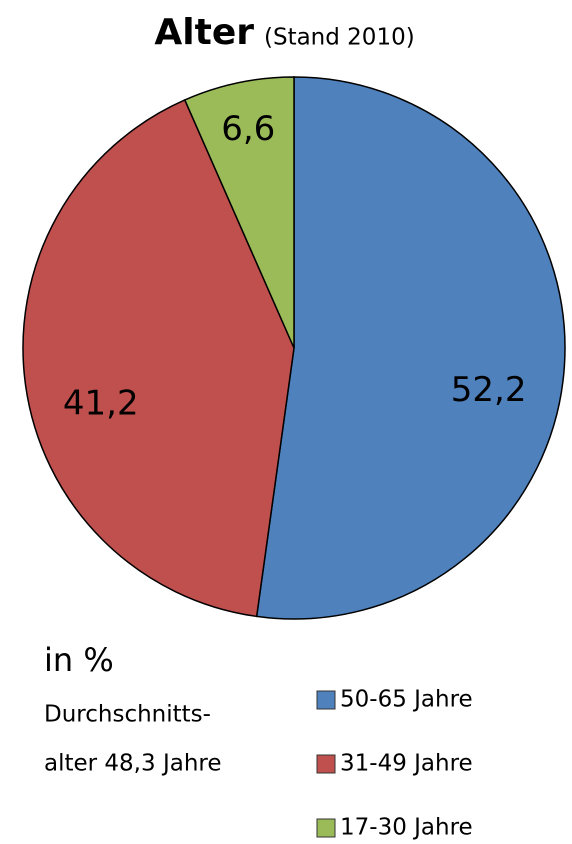 The height and width of the screenshot is (844, 572). Describe the element at coordinates (127, 715) in the screenshot. I see `annotation: Durchschnitts-` at that location.